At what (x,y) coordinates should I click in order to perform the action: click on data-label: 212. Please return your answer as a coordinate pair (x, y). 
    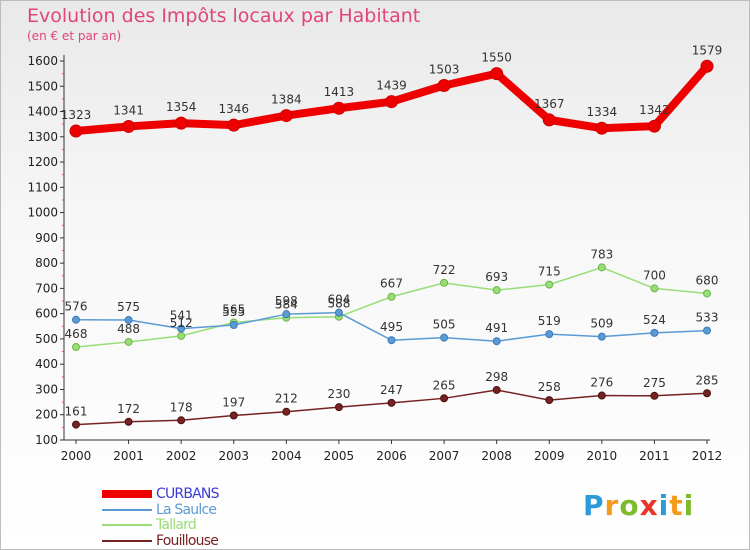
    Looking at the image, I should click on (286, 399).